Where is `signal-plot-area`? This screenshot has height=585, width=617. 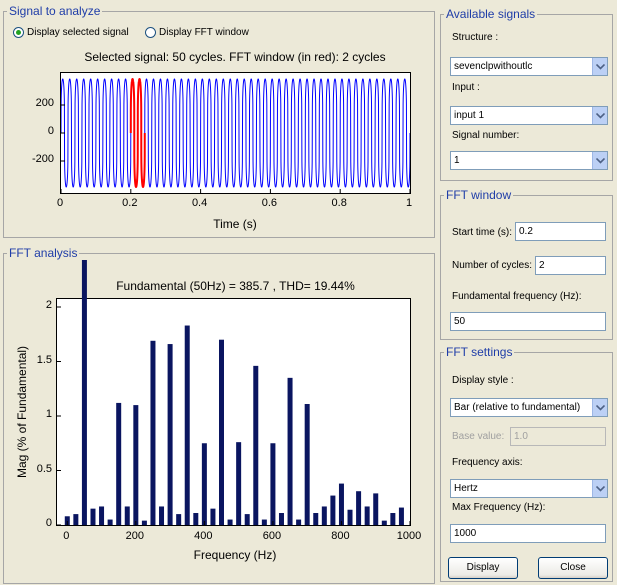
signal-plot-area is located at coordinates (235, 133).